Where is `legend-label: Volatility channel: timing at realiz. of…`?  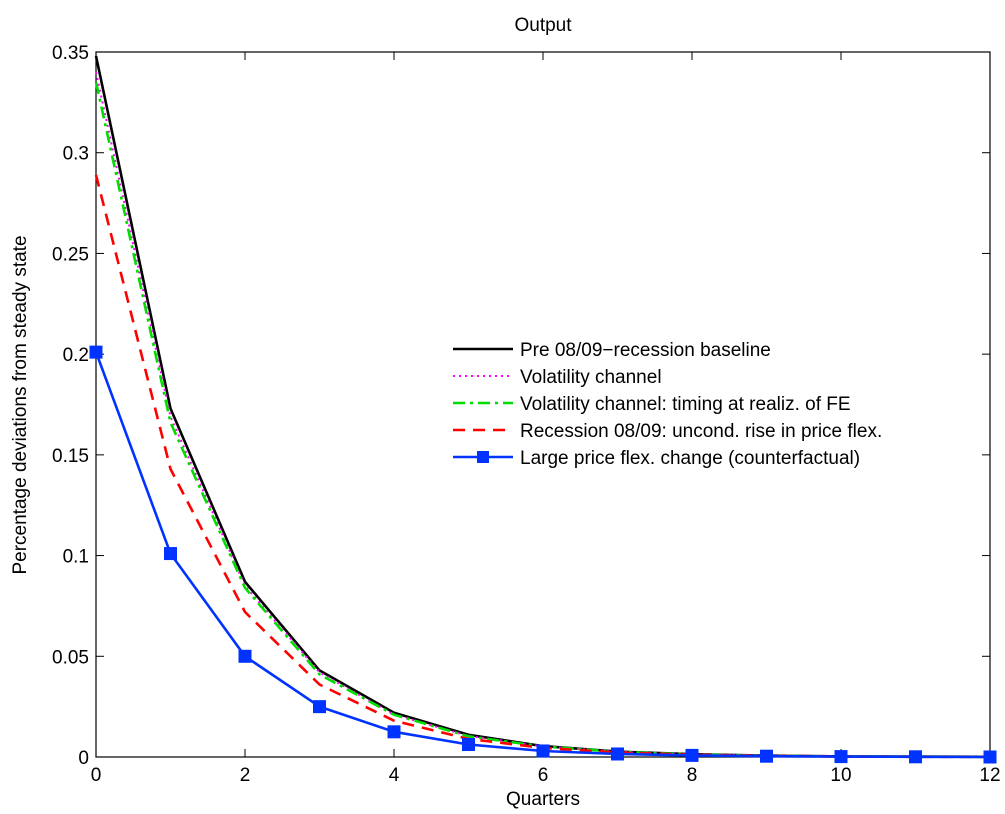
legend-label: Volatility channel: timing at realiz. of… is located at coordinates (685, 404).